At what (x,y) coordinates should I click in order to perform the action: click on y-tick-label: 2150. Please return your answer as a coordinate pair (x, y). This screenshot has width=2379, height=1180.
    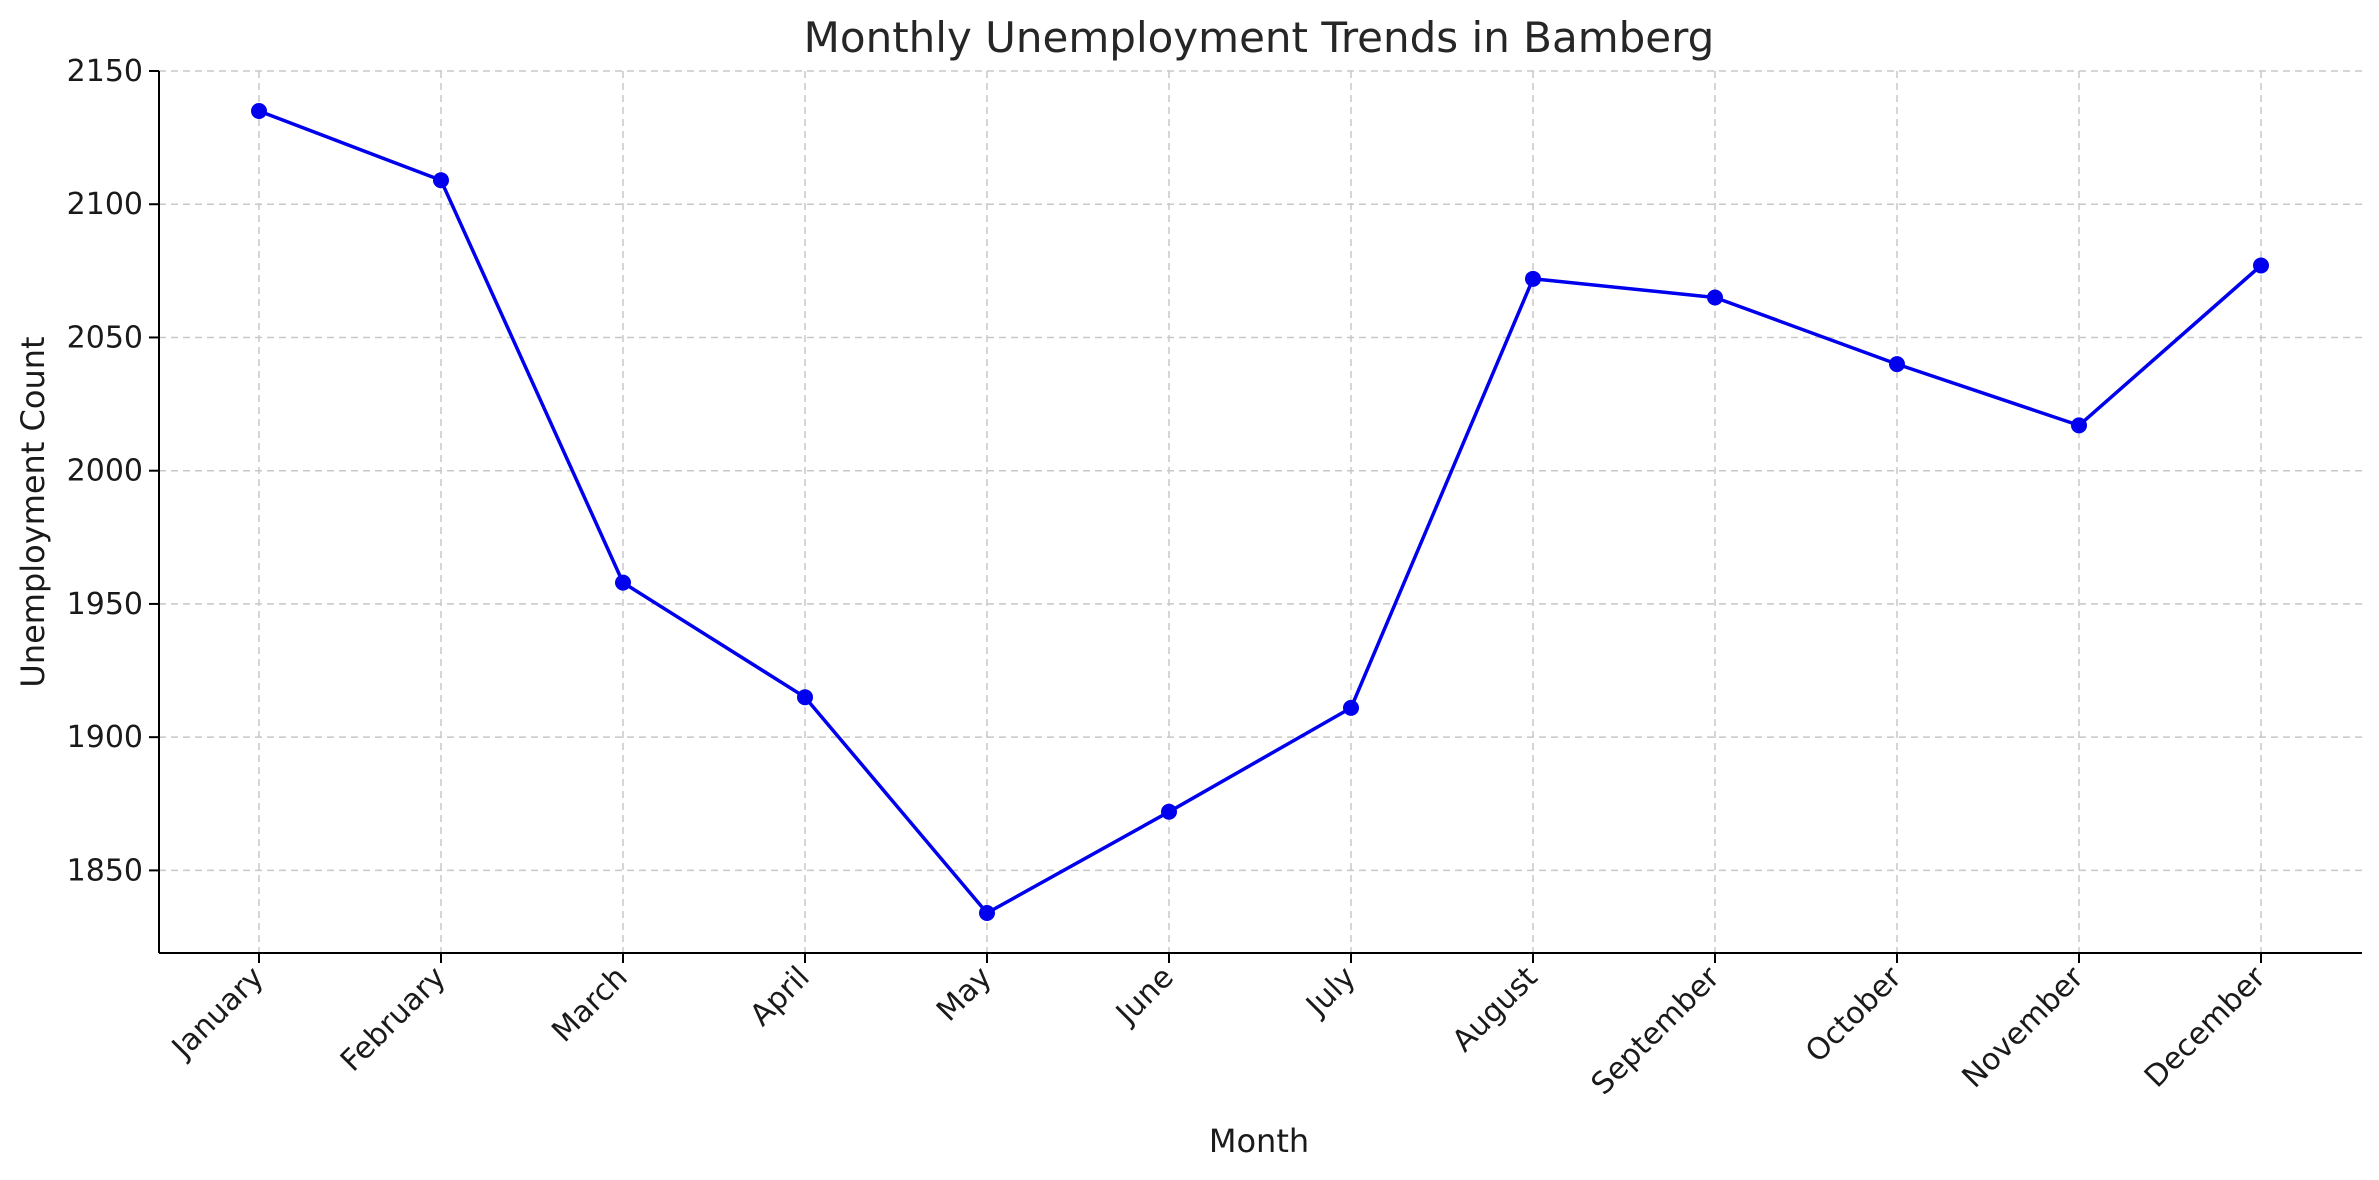
    Looking at the image, I should click on (105, 71).